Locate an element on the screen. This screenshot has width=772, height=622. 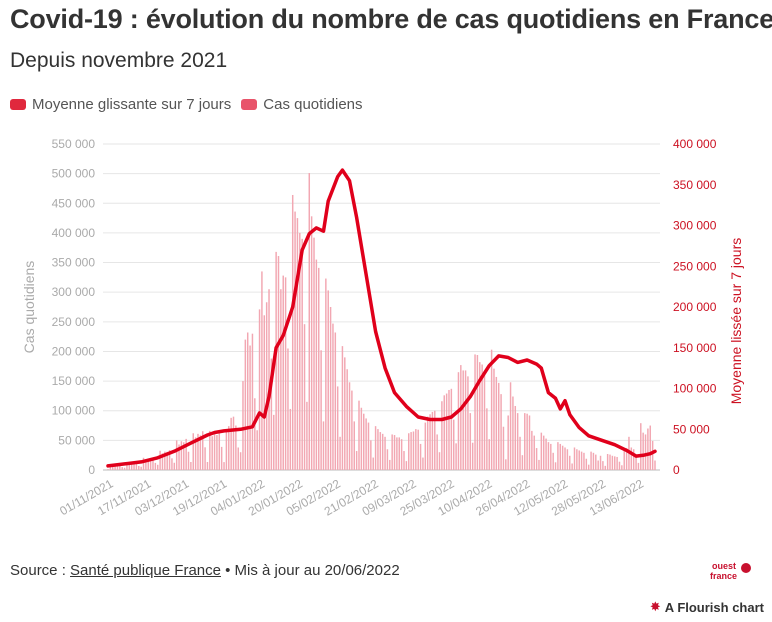
y-right-tick-label: 50 000 is located at coordinates (691, 429).